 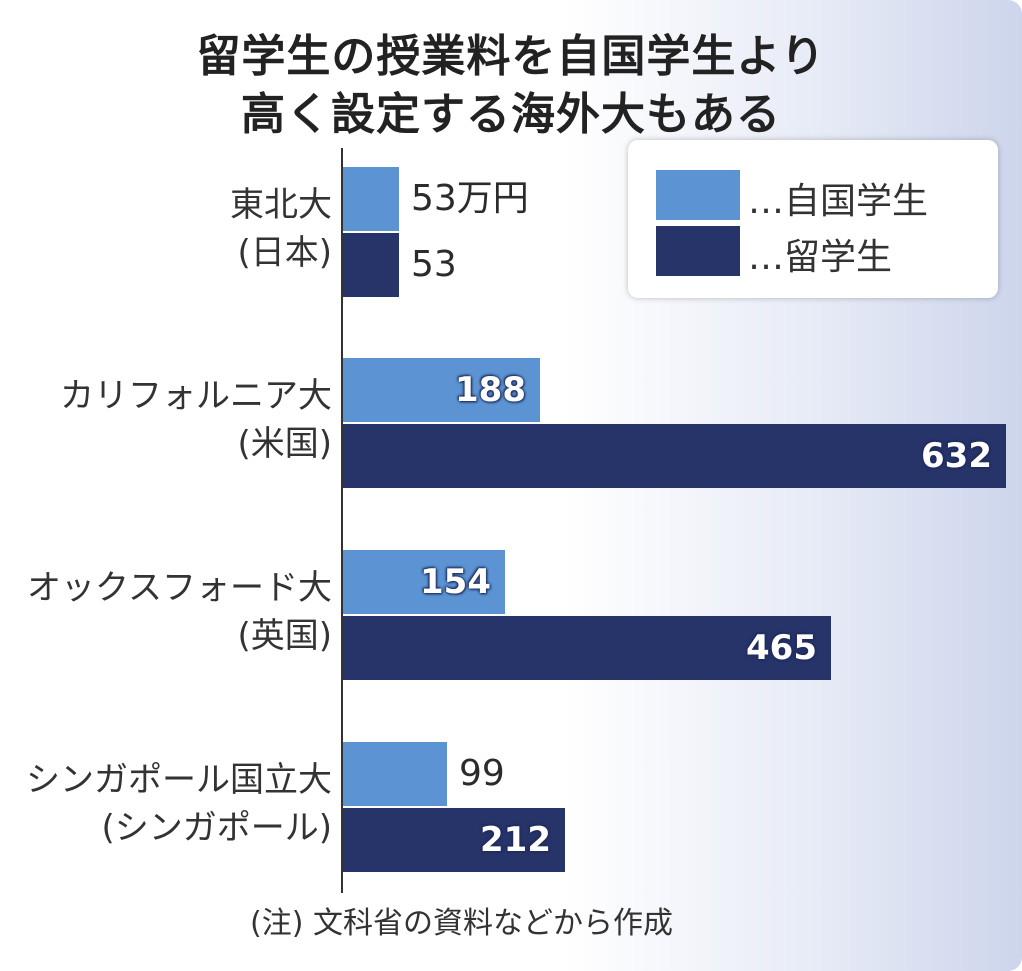 What do you see at coordinates (470, 198) in the screenshot?
I see `data-label-domestic: 53万円` at bounding box center [470, 198].